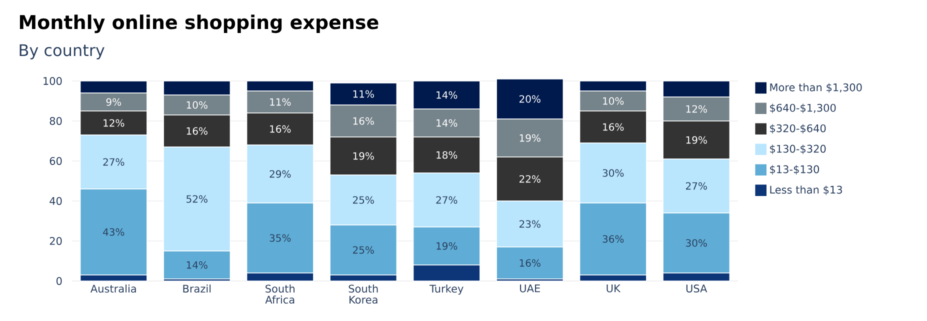  Describe the element at coordinates (806, 191) in the screenshot. I see `legend-label: Less than $13` at that location.